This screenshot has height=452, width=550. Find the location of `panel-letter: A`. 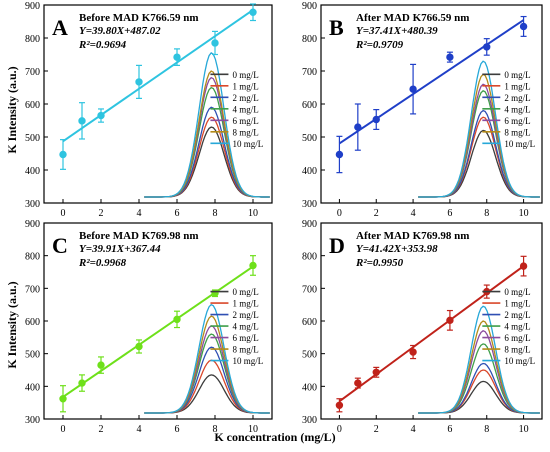

panel-letter: A is located at coordinates (60, 27).